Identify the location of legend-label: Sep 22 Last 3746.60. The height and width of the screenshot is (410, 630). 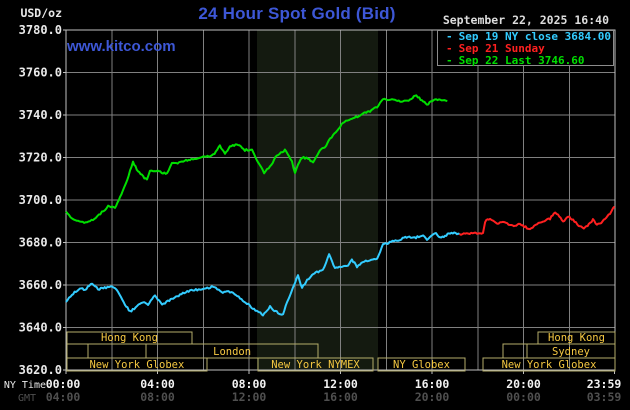
(521, 60).